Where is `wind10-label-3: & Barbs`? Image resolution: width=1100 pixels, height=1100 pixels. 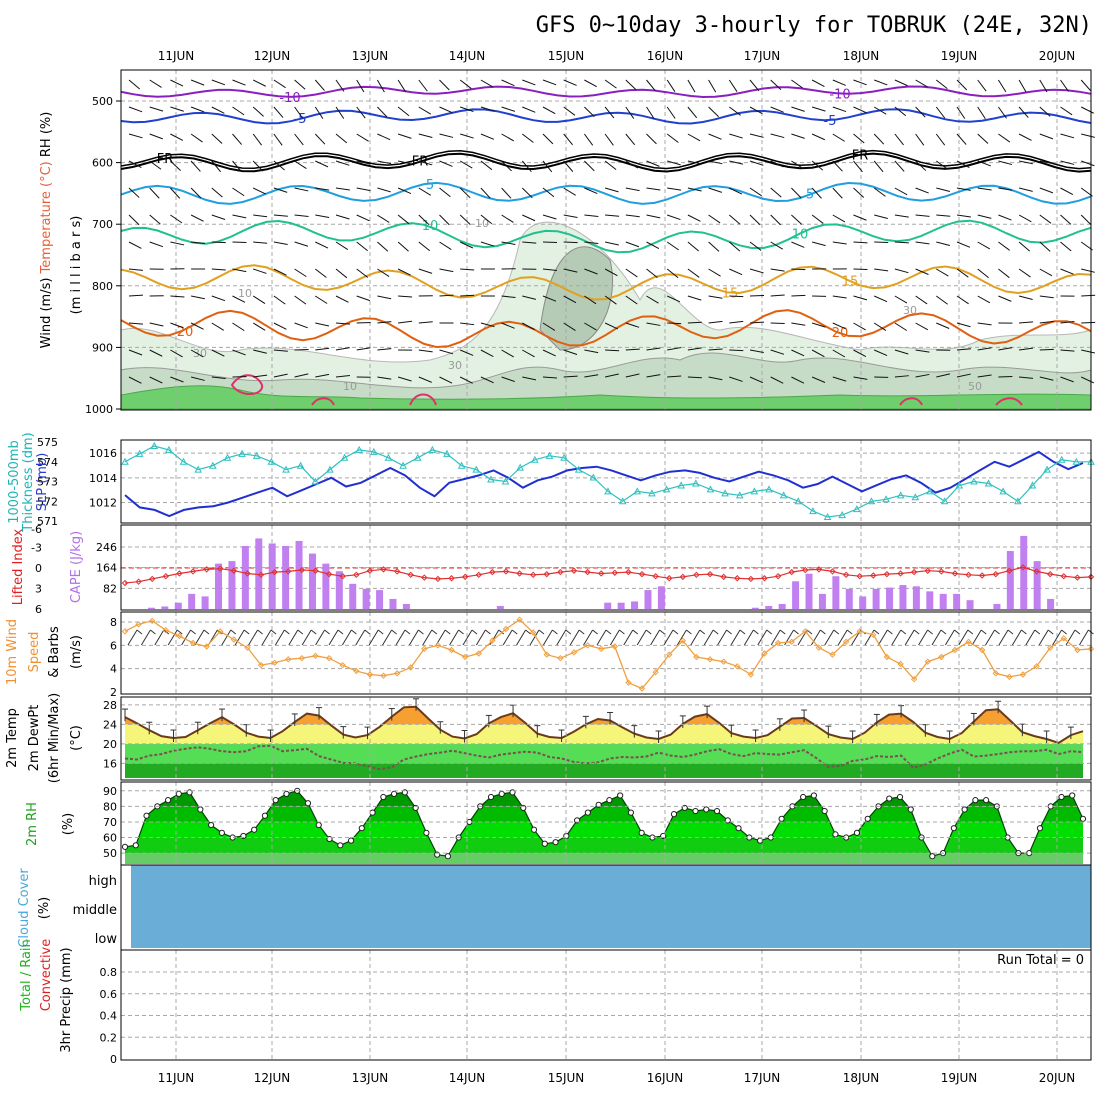
wind10-label-3: & Barbs is located at coordinates (54, 652).